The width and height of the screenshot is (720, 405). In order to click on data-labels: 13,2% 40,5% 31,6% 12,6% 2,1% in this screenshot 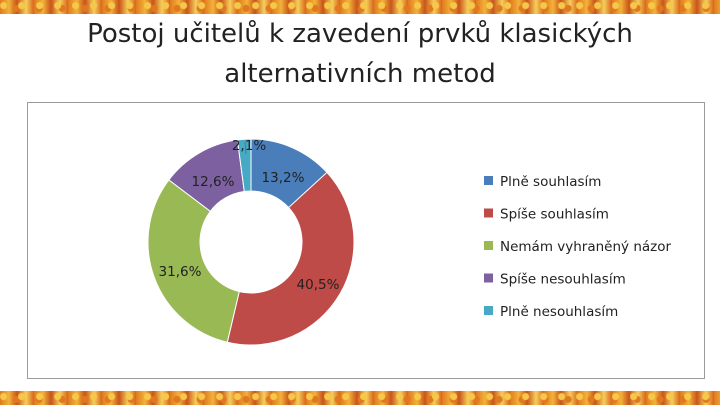, I will do `click(249, 215)`.